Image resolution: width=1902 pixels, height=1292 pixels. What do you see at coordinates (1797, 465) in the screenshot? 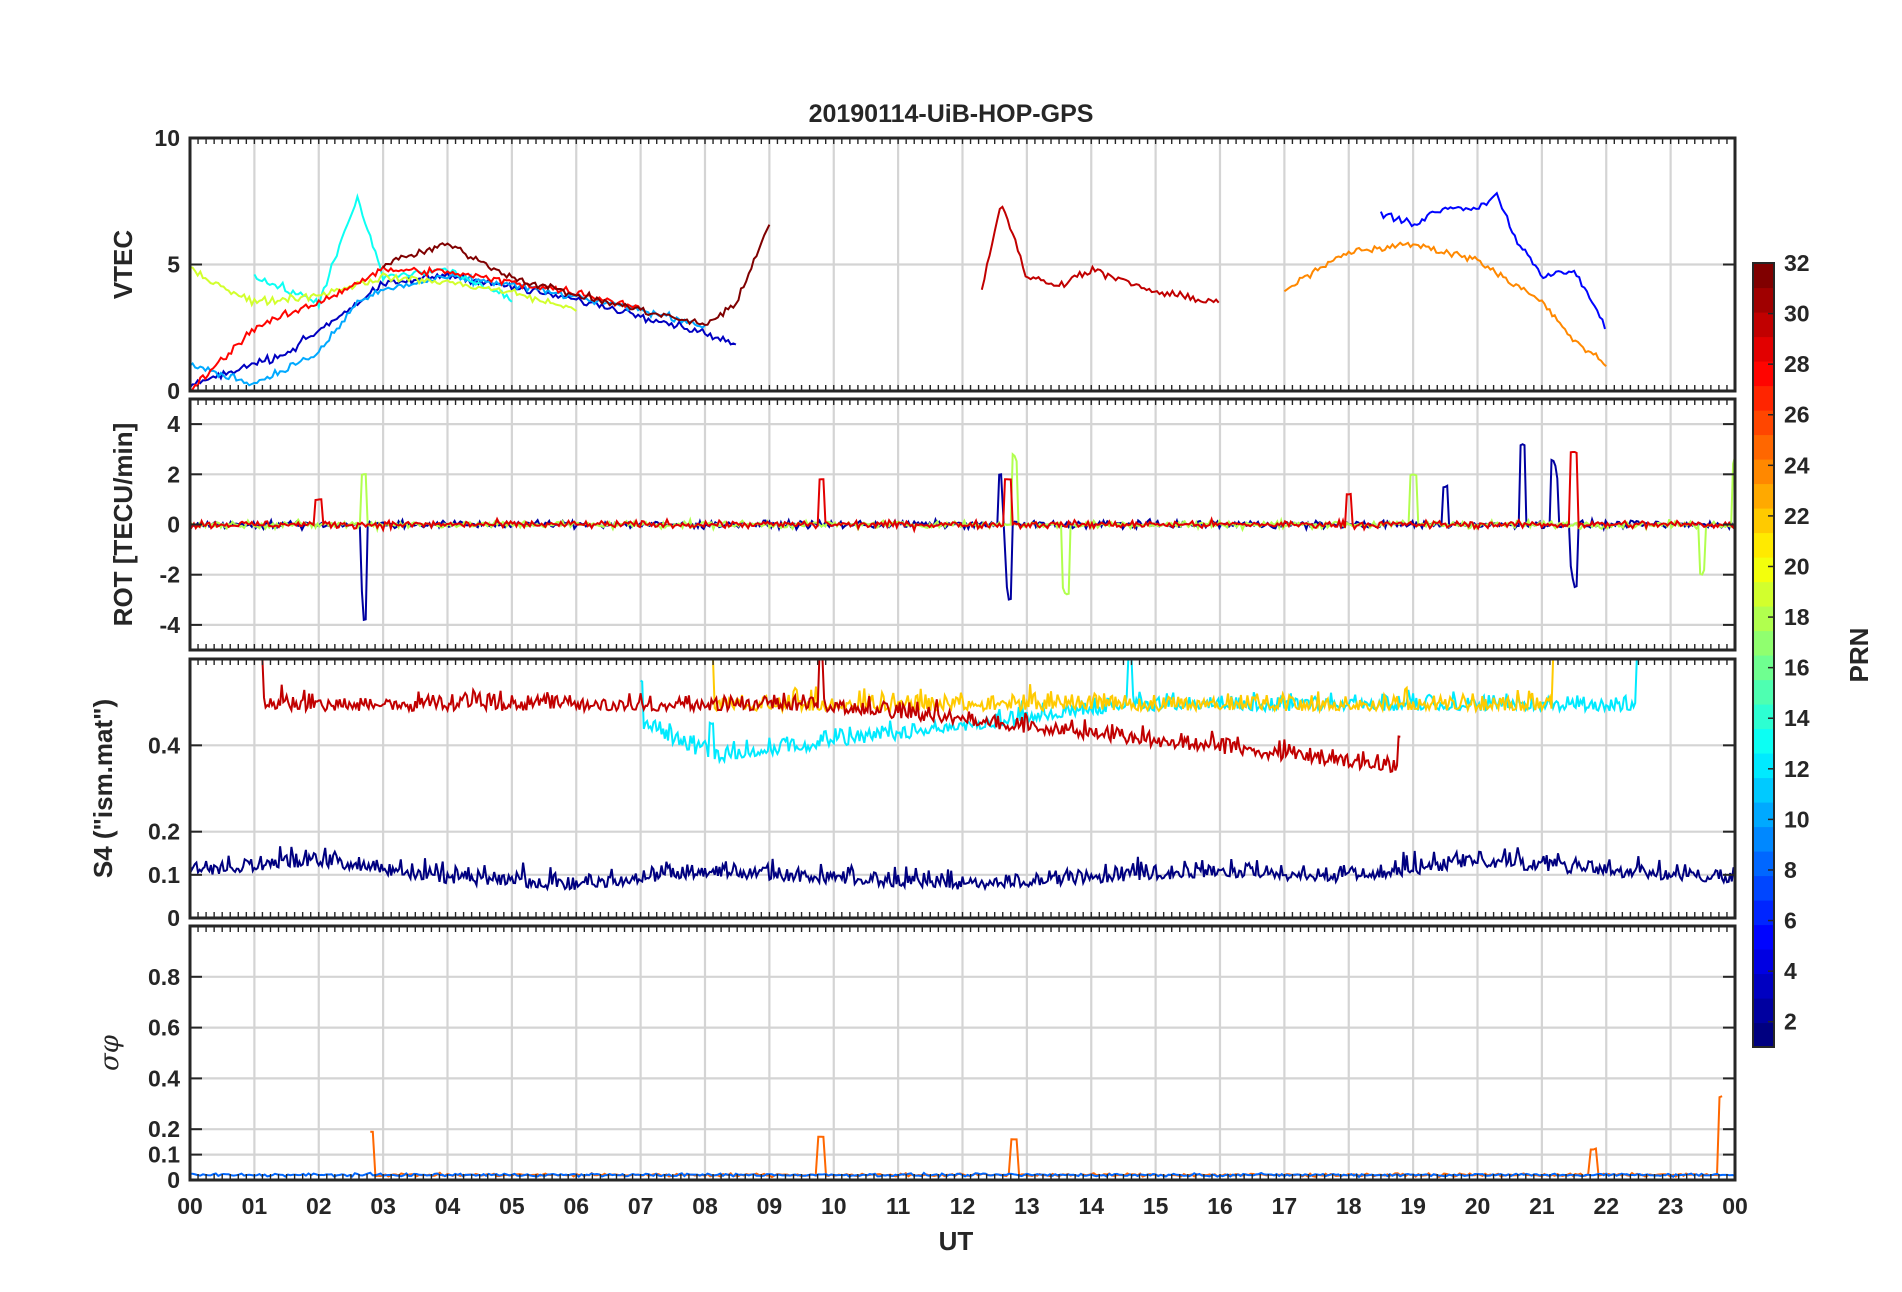
I see `colorbar-tick-label: 24` at bounding box center [1797, 465].